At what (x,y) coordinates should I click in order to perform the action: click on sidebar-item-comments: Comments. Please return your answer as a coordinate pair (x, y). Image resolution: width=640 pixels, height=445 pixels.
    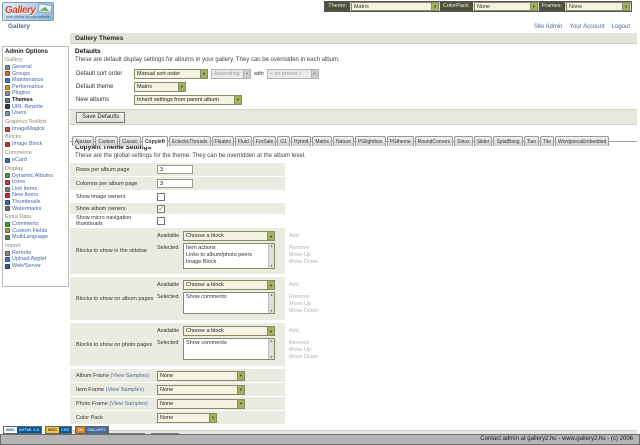
    Looking at the image, I should click on (36, 224).